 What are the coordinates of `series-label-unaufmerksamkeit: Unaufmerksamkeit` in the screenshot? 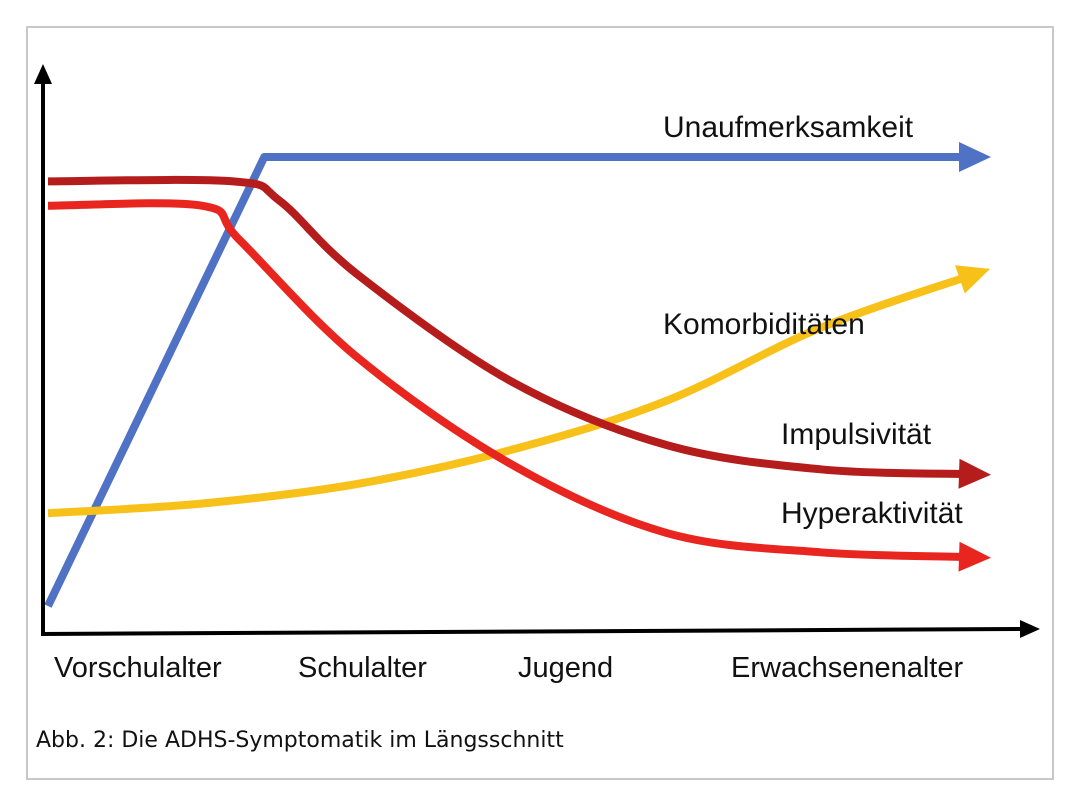 It's located at (788, 127).